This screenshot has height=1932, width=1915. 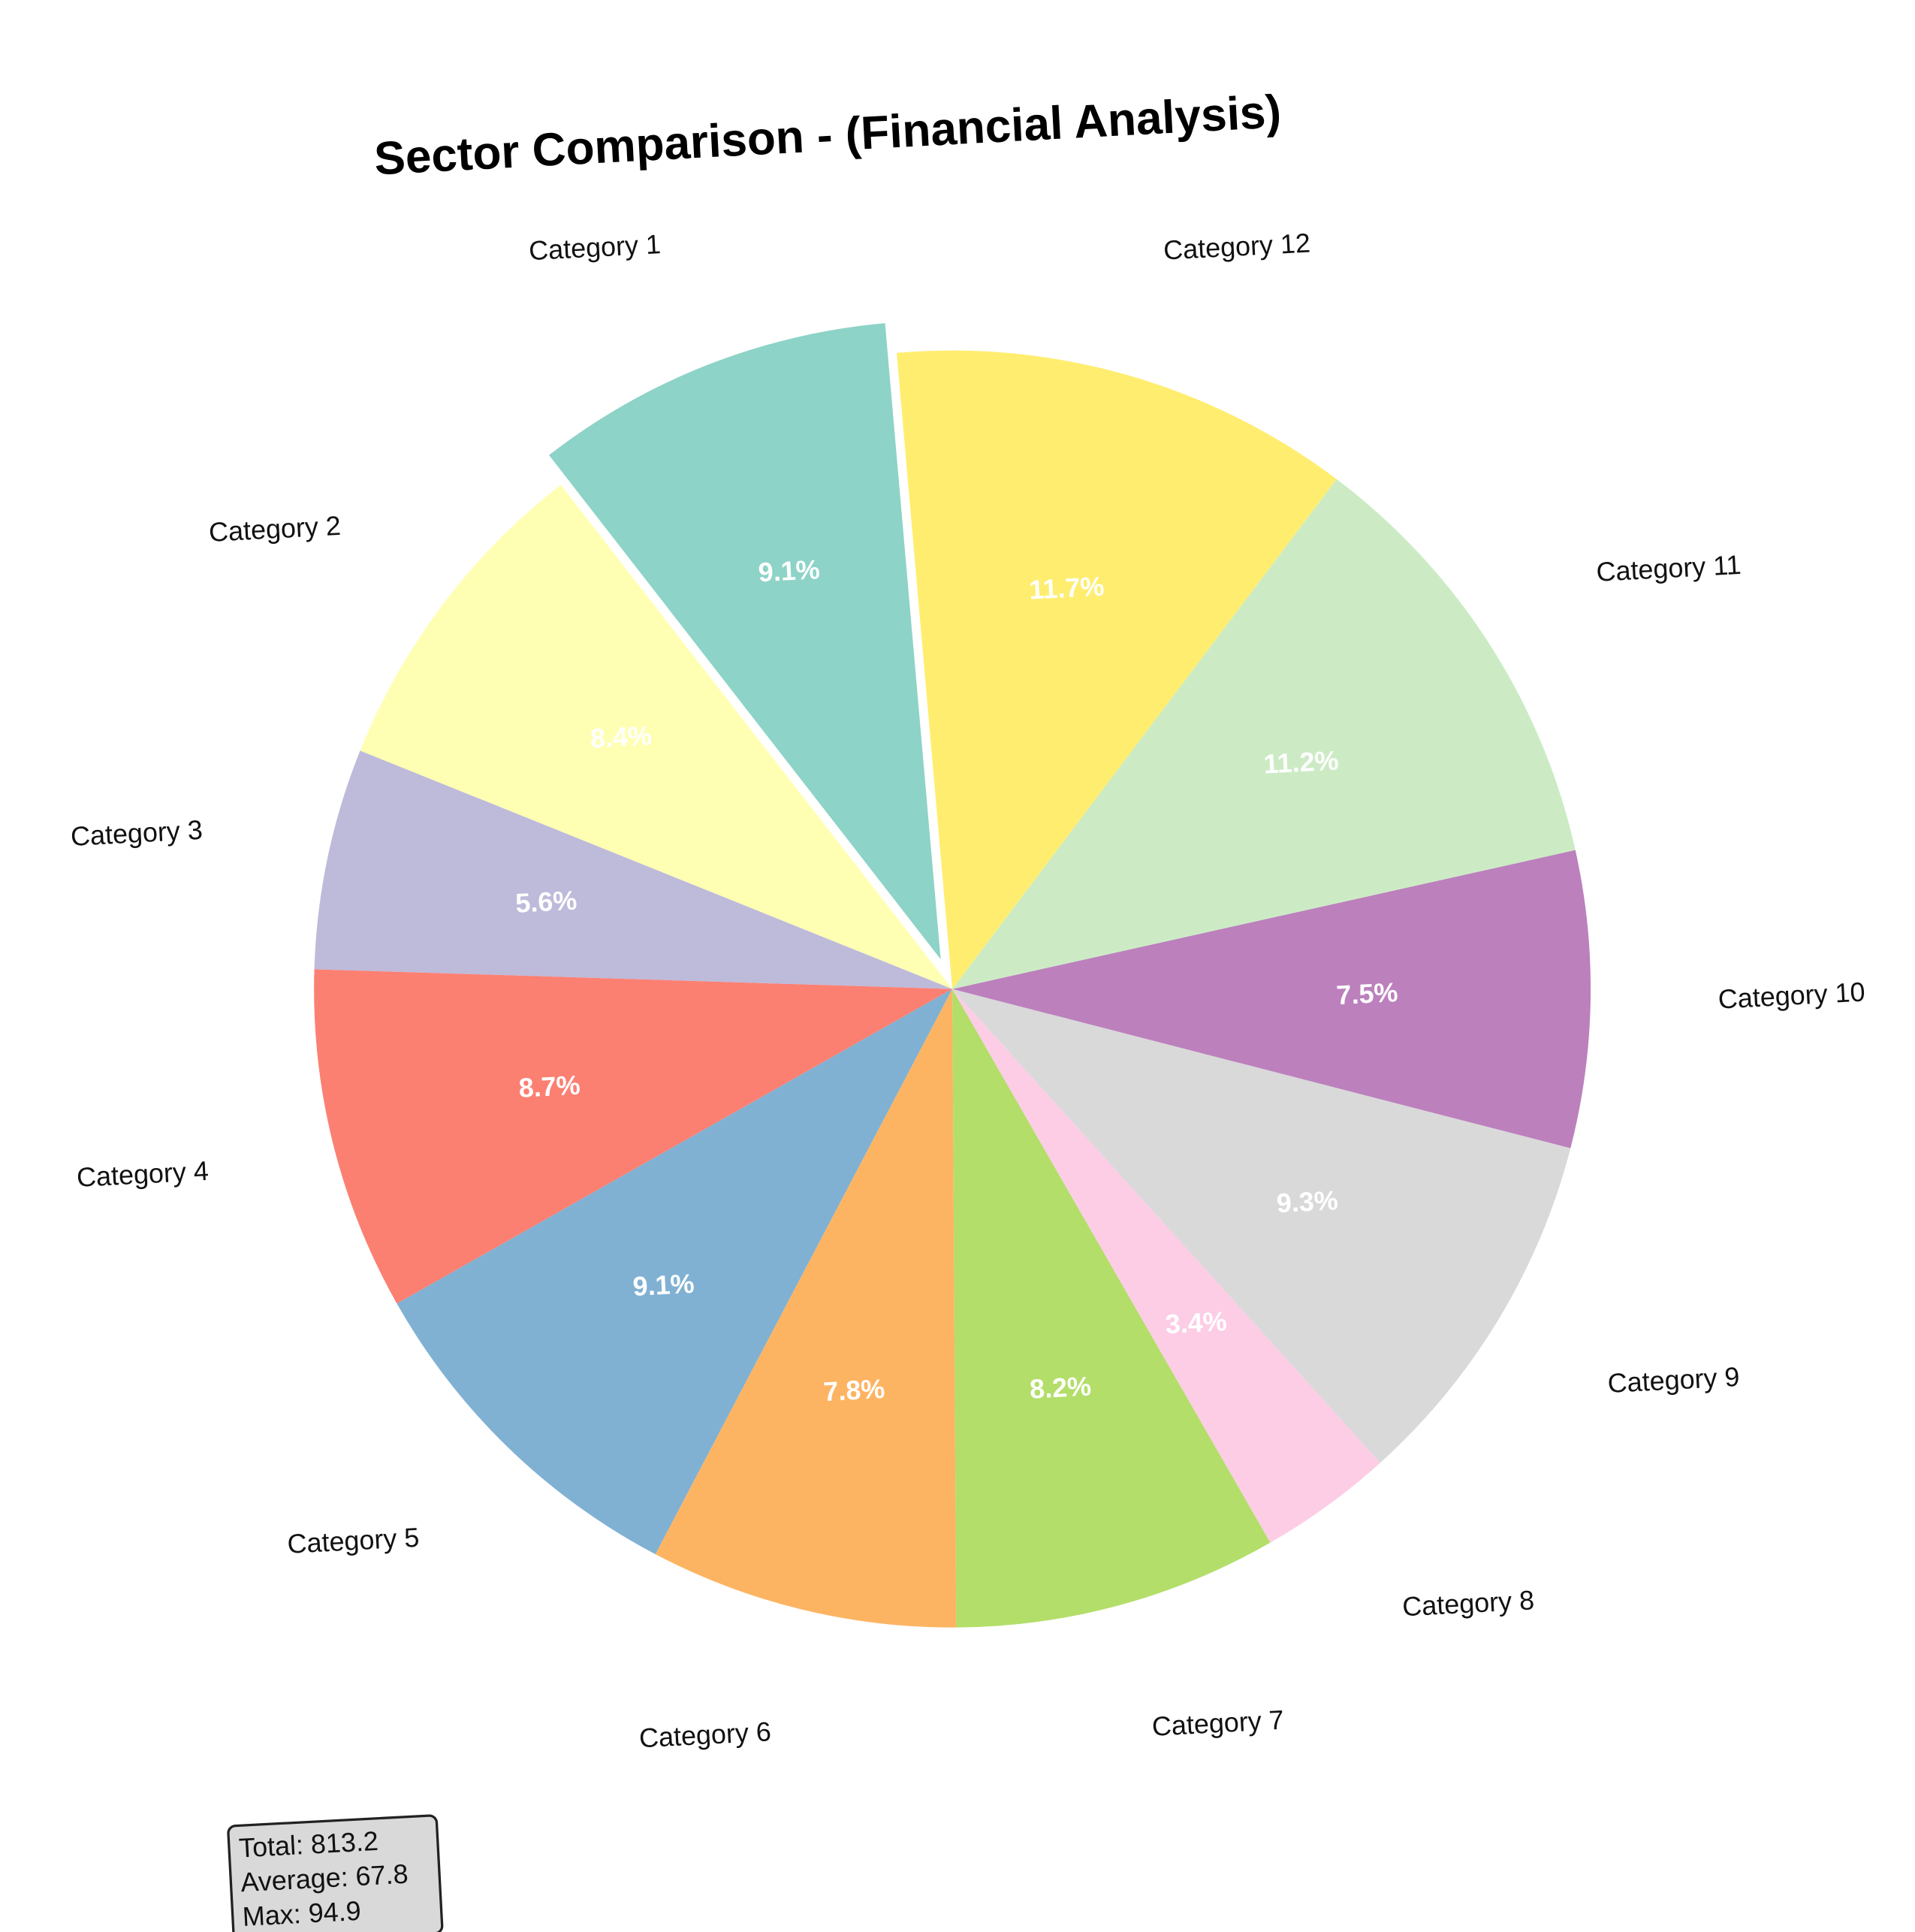 I want to click on slice-label: Category 11, so click(x=1668, y=568).